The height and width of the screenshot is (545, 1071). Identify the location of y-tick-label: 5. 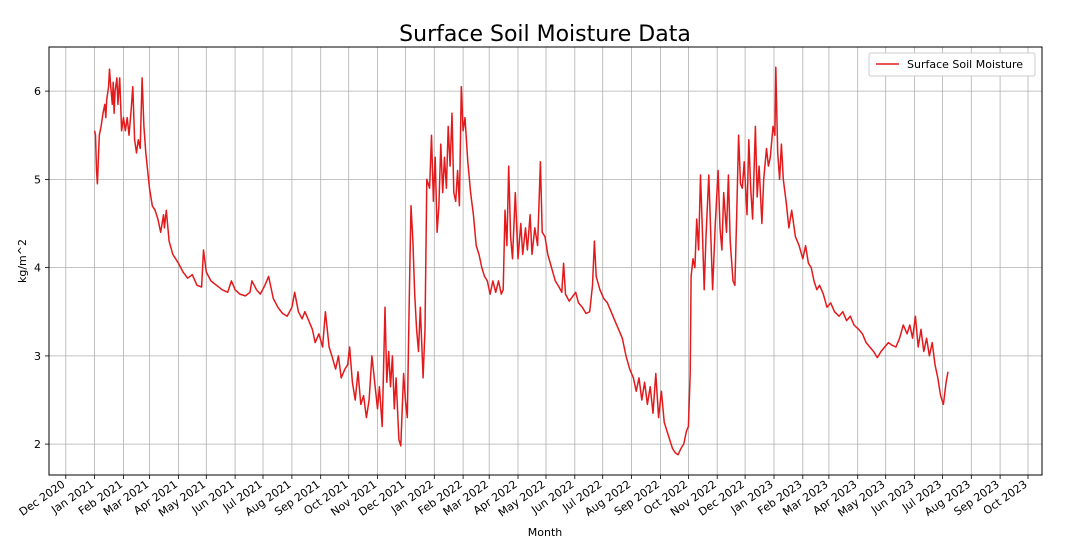
(37, 179).